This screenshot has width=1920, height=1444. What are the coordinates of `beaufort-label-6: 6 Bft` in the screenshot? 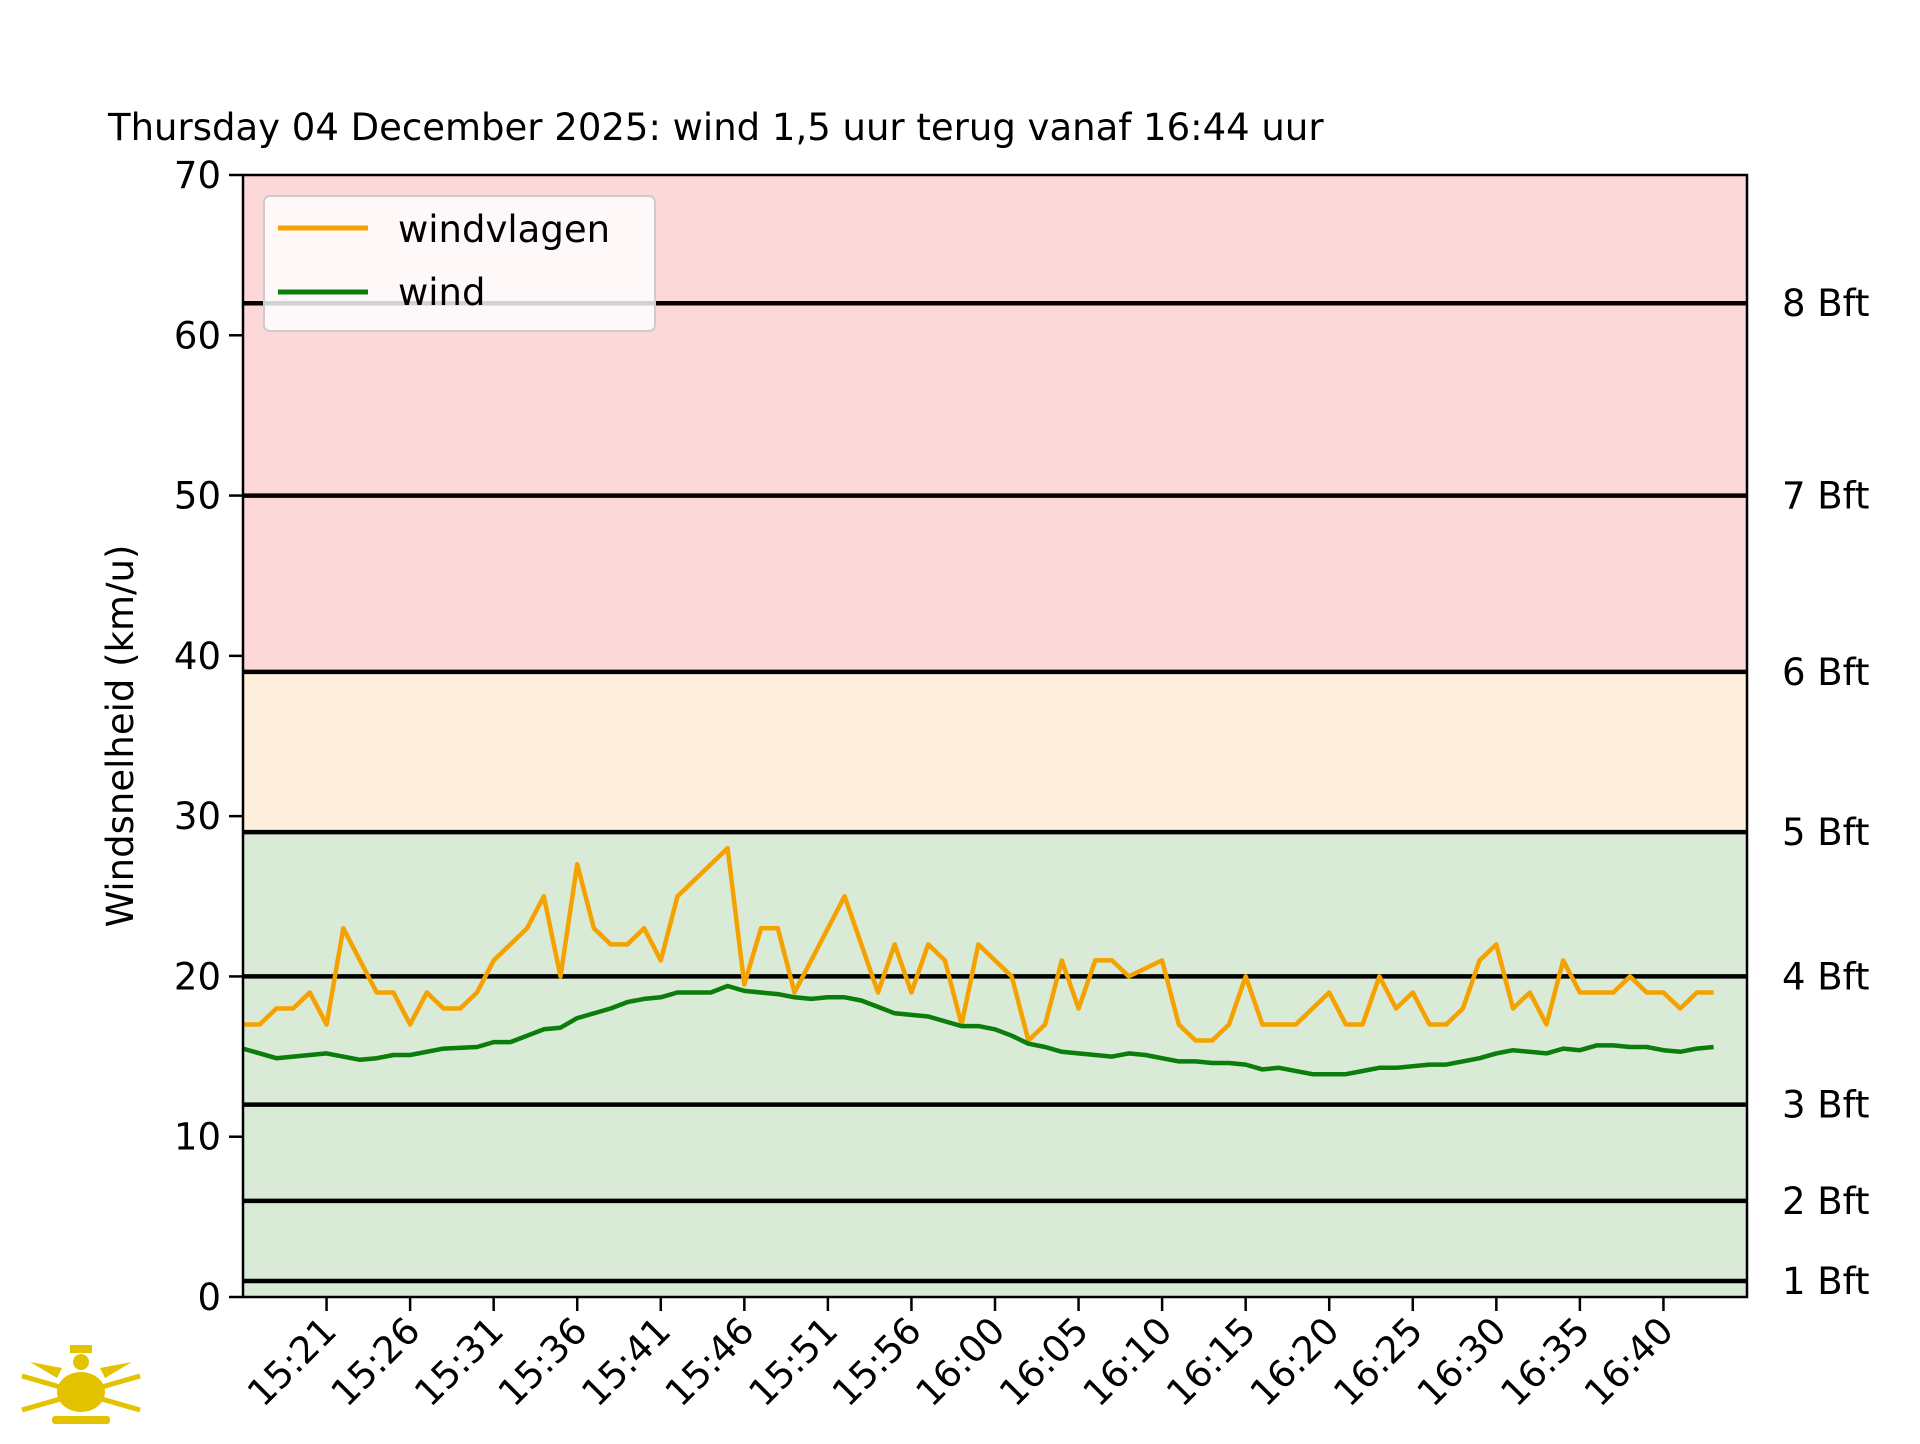 It's located at (1826, 672).